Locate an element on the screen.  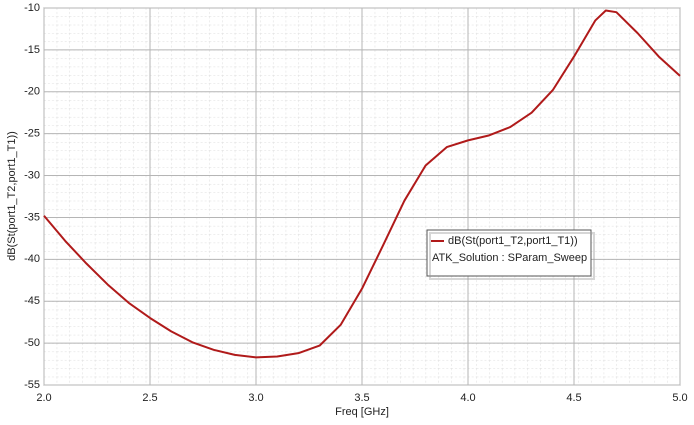
x-tick-label: 4.0 is located at coordinates (467, 398).